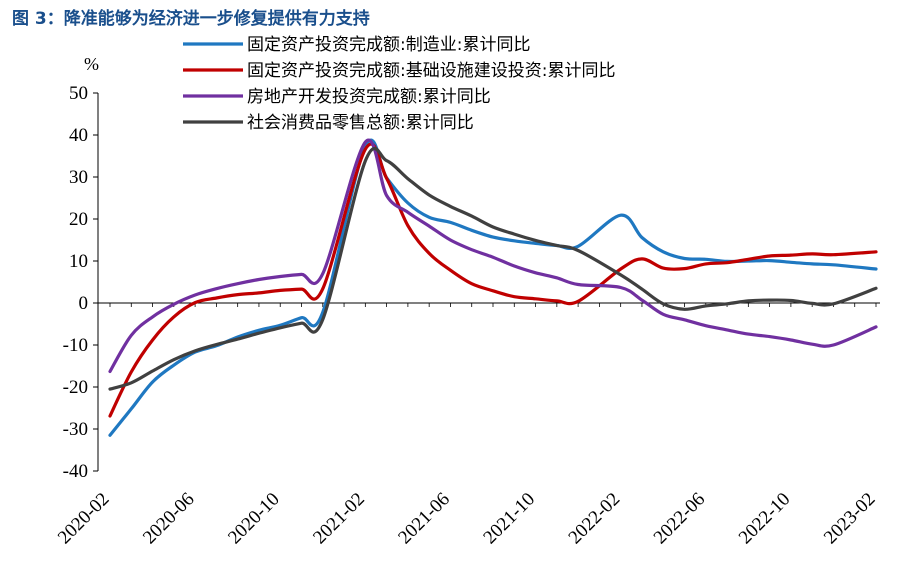 The image size is (900, 576). Describe the element at coordinates (369, 97) in the screenshot. I see `legend-label-3: 房地产开发投资完成额:累计同比` at that location.